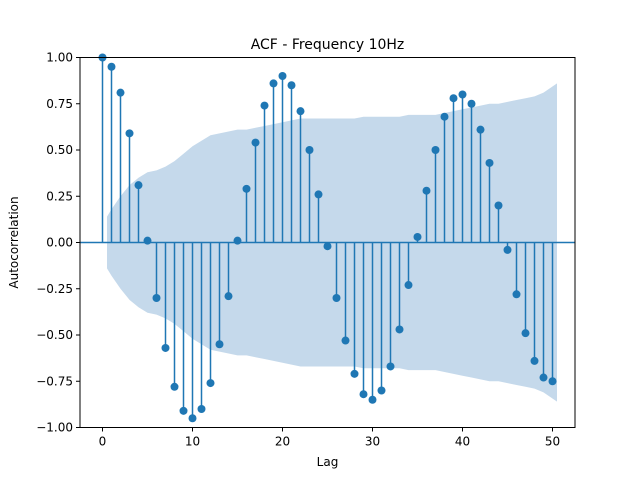 The image size is (640, 480). I want to click on y-tick-label: 0.75, so click(59, 104).